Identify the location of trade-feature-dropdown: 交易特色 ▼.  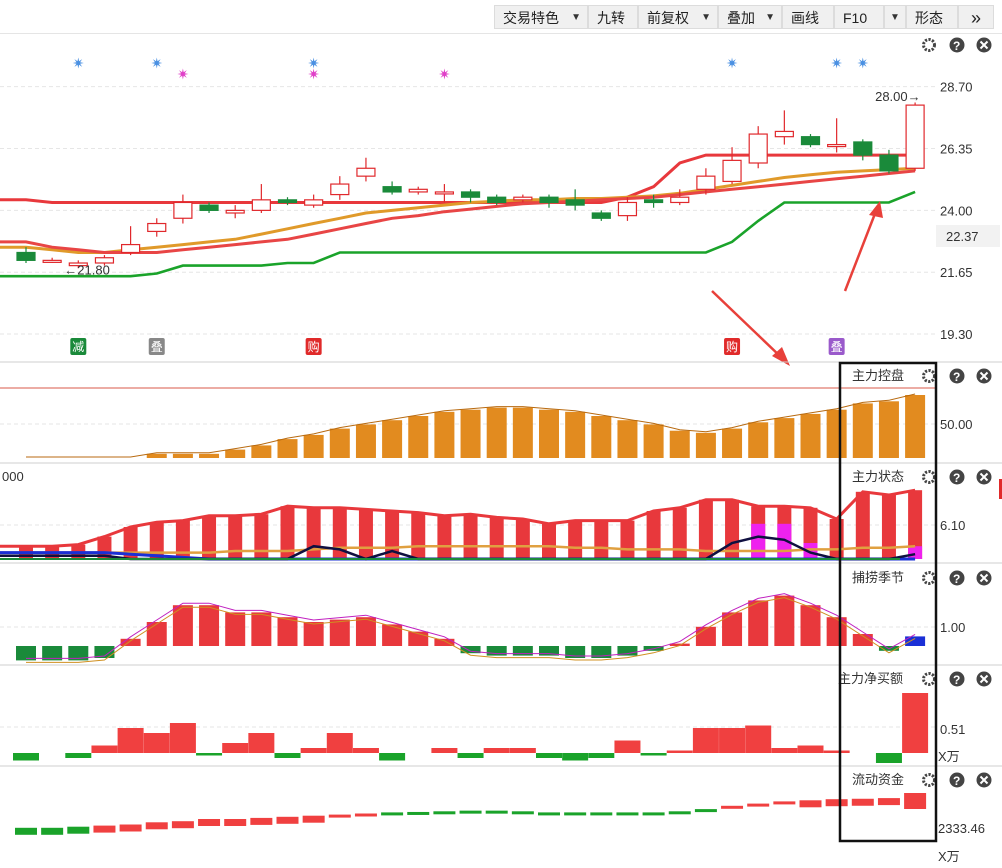
(541, 17).